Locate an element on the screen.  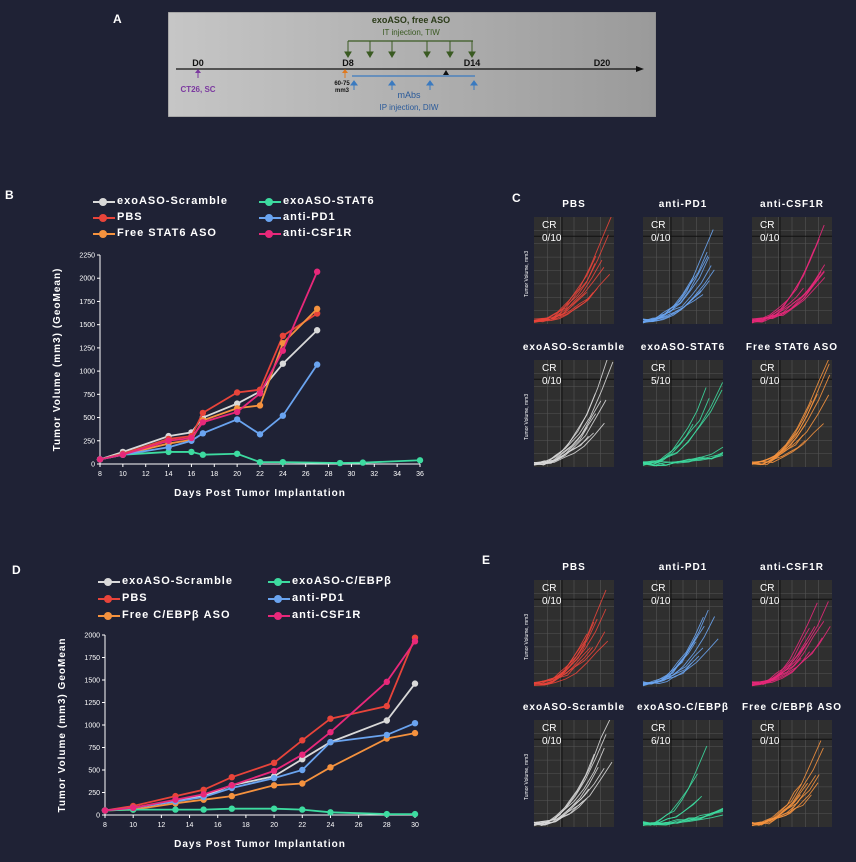
legend-label: anti-PD1 is located at coordinates (318, 598).